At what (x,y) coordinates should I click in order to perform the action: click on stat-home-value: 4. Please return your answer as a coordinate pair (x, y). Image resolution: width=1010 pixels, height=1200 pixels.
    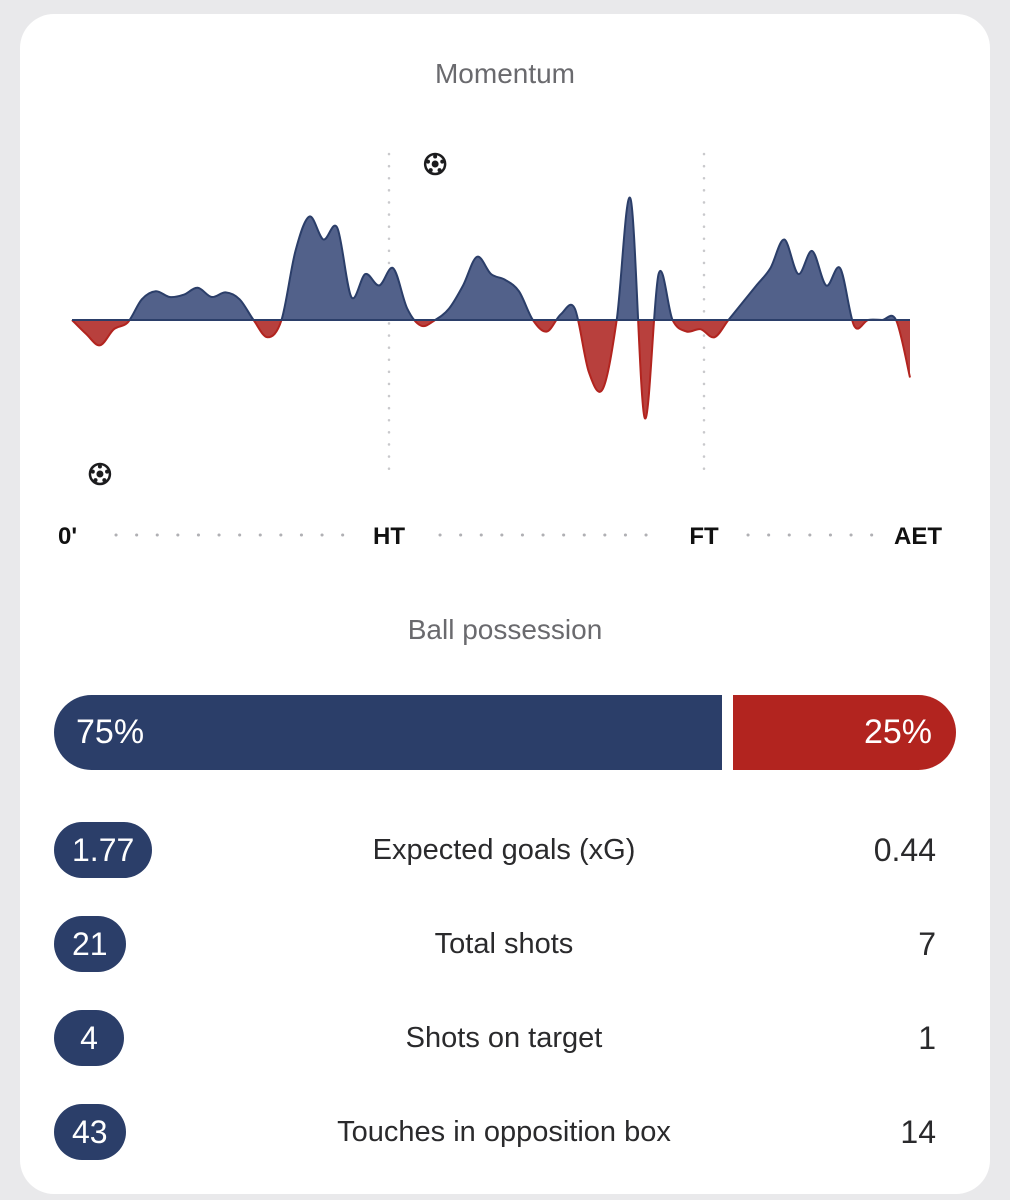
    Looking at the image, I should click on (89, 1038).